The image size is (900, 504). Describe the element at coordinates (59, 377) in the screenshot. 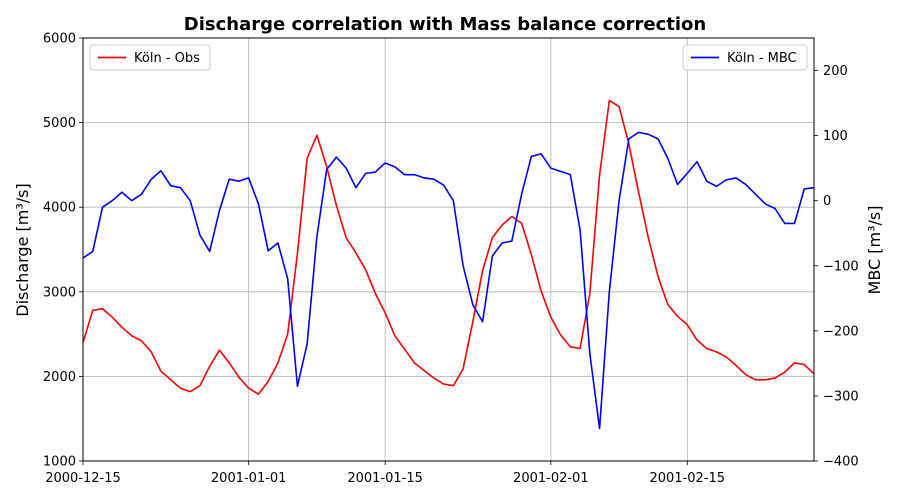

I see `y-left-tick-label: 2000` at that location.